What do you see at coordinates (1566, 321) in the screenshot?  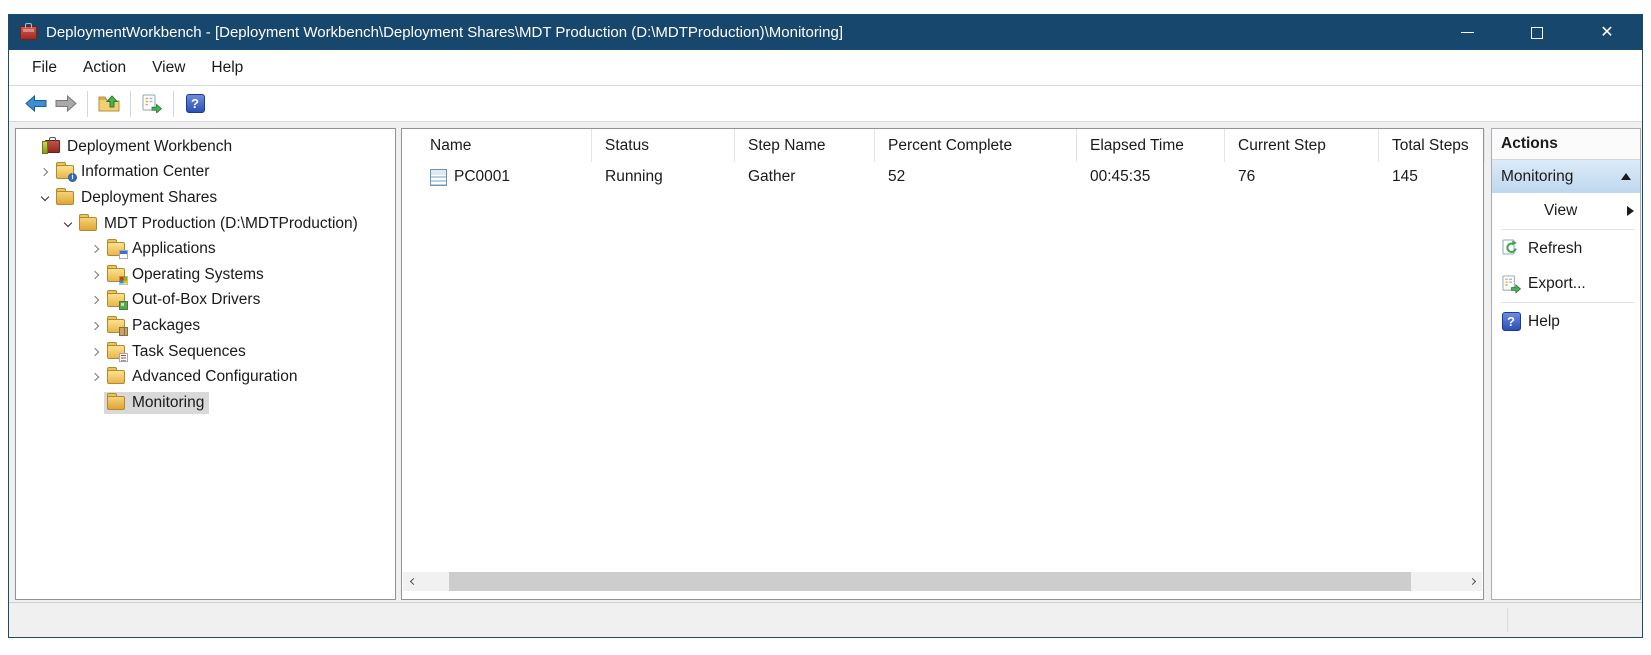 I see `action-help: ? Help` at bounding box center [1566, 321].